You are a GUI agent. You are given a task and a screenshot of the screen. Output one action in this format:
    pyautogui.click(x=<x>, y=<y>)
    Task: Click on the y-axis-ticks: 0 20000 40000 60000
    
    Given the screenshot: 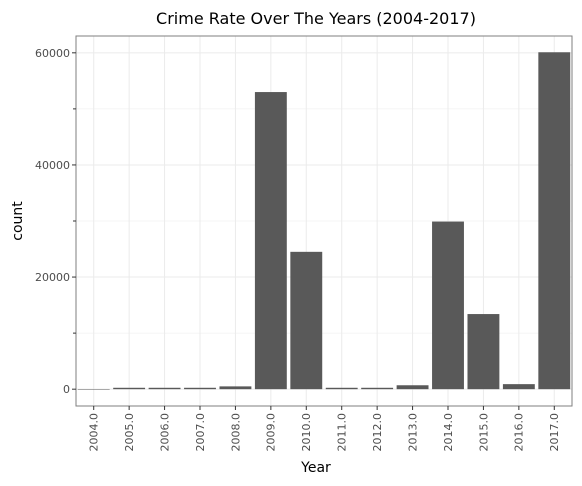 What is the action you would take?
    pyautogui.click(x=55, y=221)
    